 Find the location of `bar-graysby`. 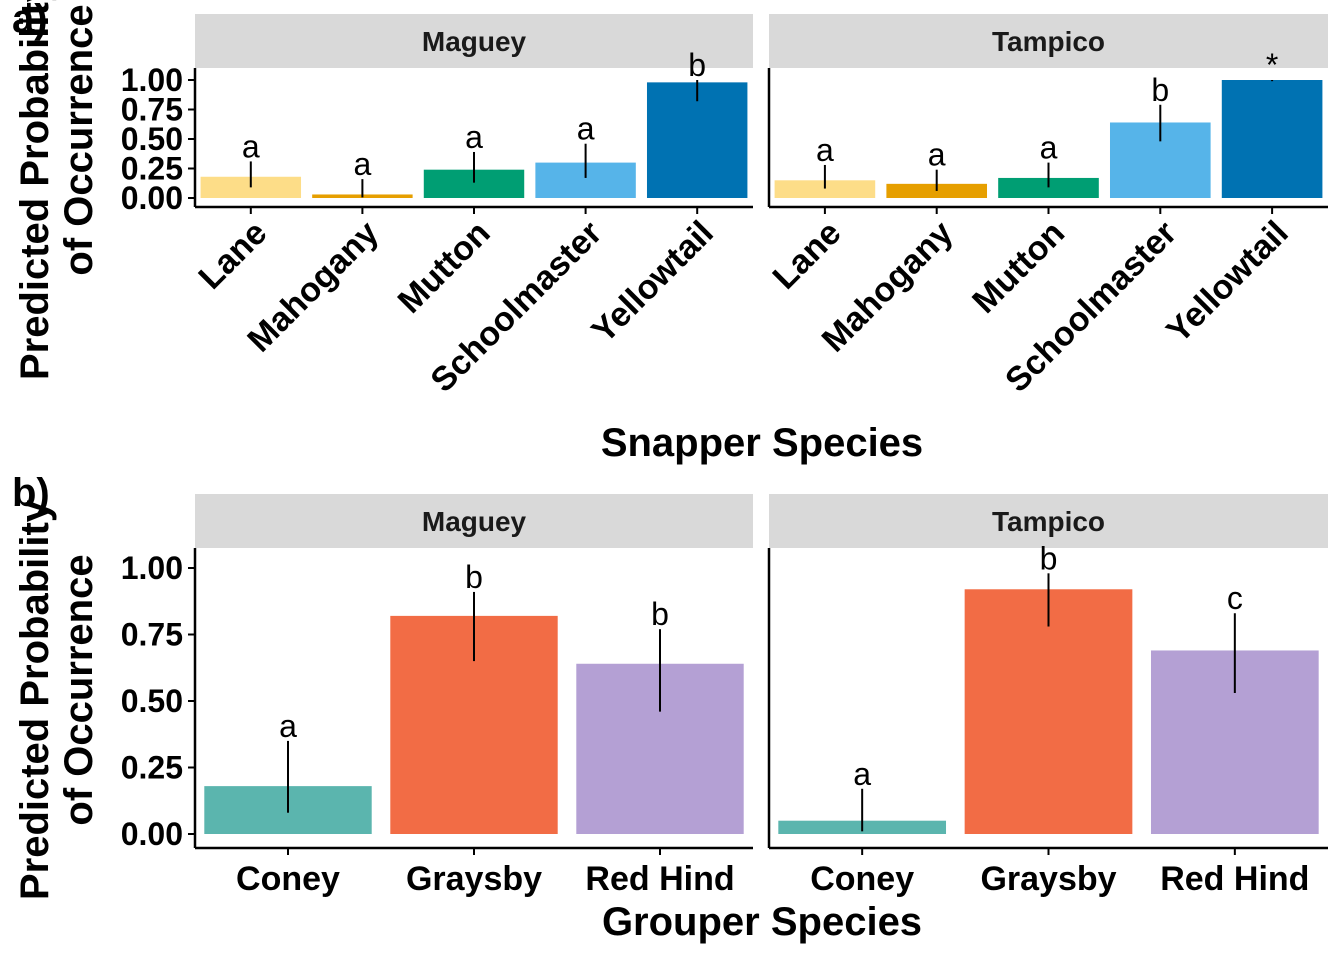

bar-graysby is located at coordinates (1048, 711).